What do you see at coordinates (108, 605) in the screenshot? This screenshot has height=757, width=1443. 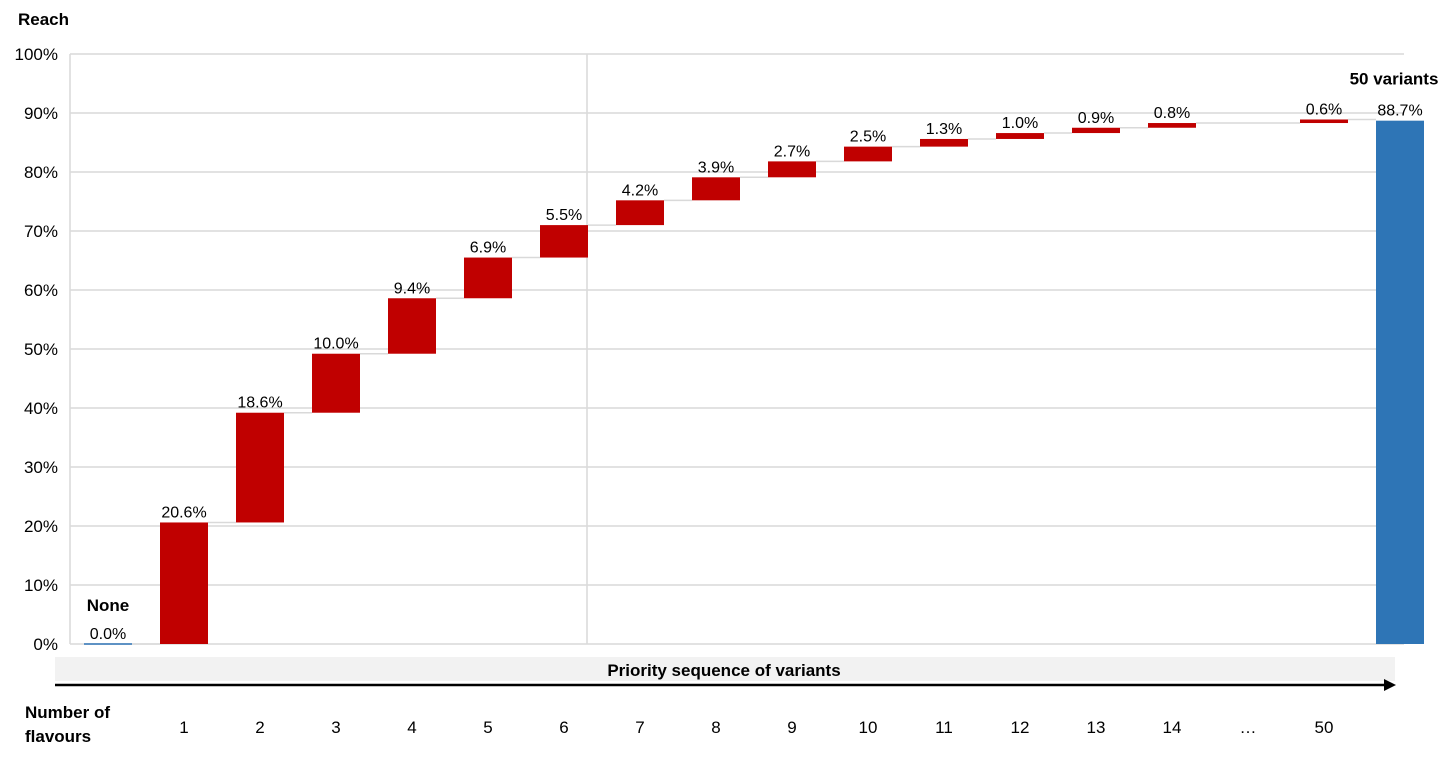 I see `start-annotation: None` at bounding box center [108, 605].